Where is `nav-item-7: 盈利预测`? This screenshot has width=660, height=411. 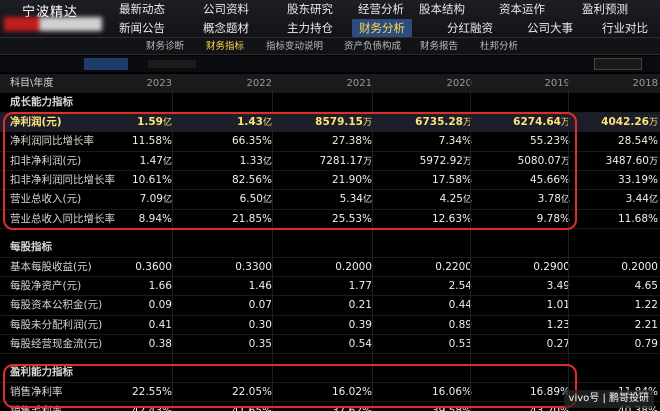 nav-item-7: 盈利预测 is located at coordinates (605, 9).